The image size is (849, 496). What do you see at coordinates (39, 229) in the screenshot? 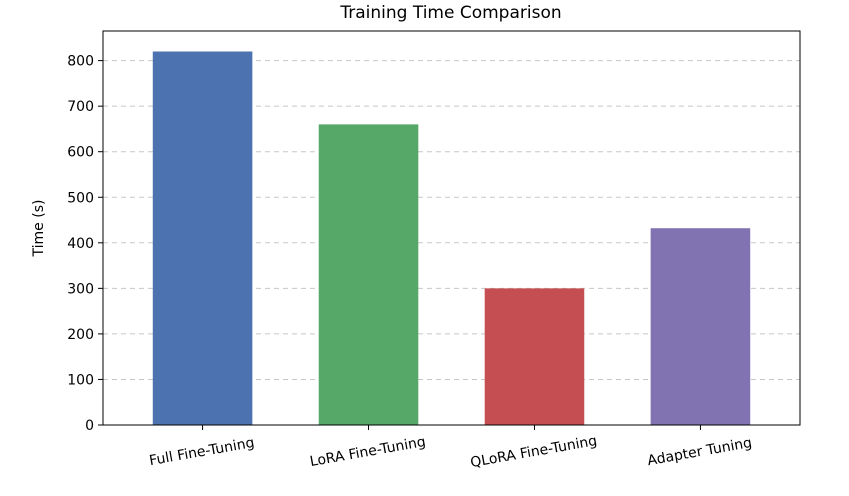
I see `y-axis-label: Time (s)` at bounding box center [39, 229].